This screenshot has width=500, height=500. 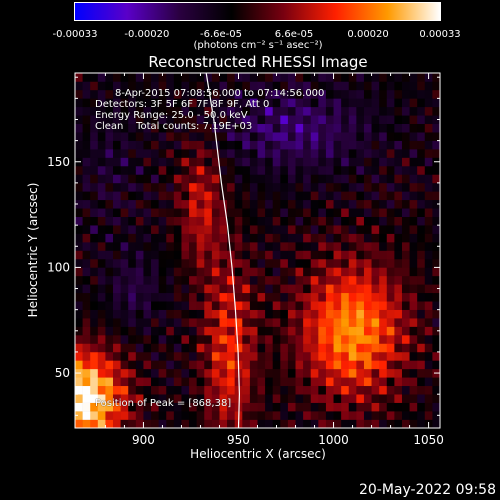 I want to click on colorbar-tick-label: 0.00033, so click(x=440, y=34).